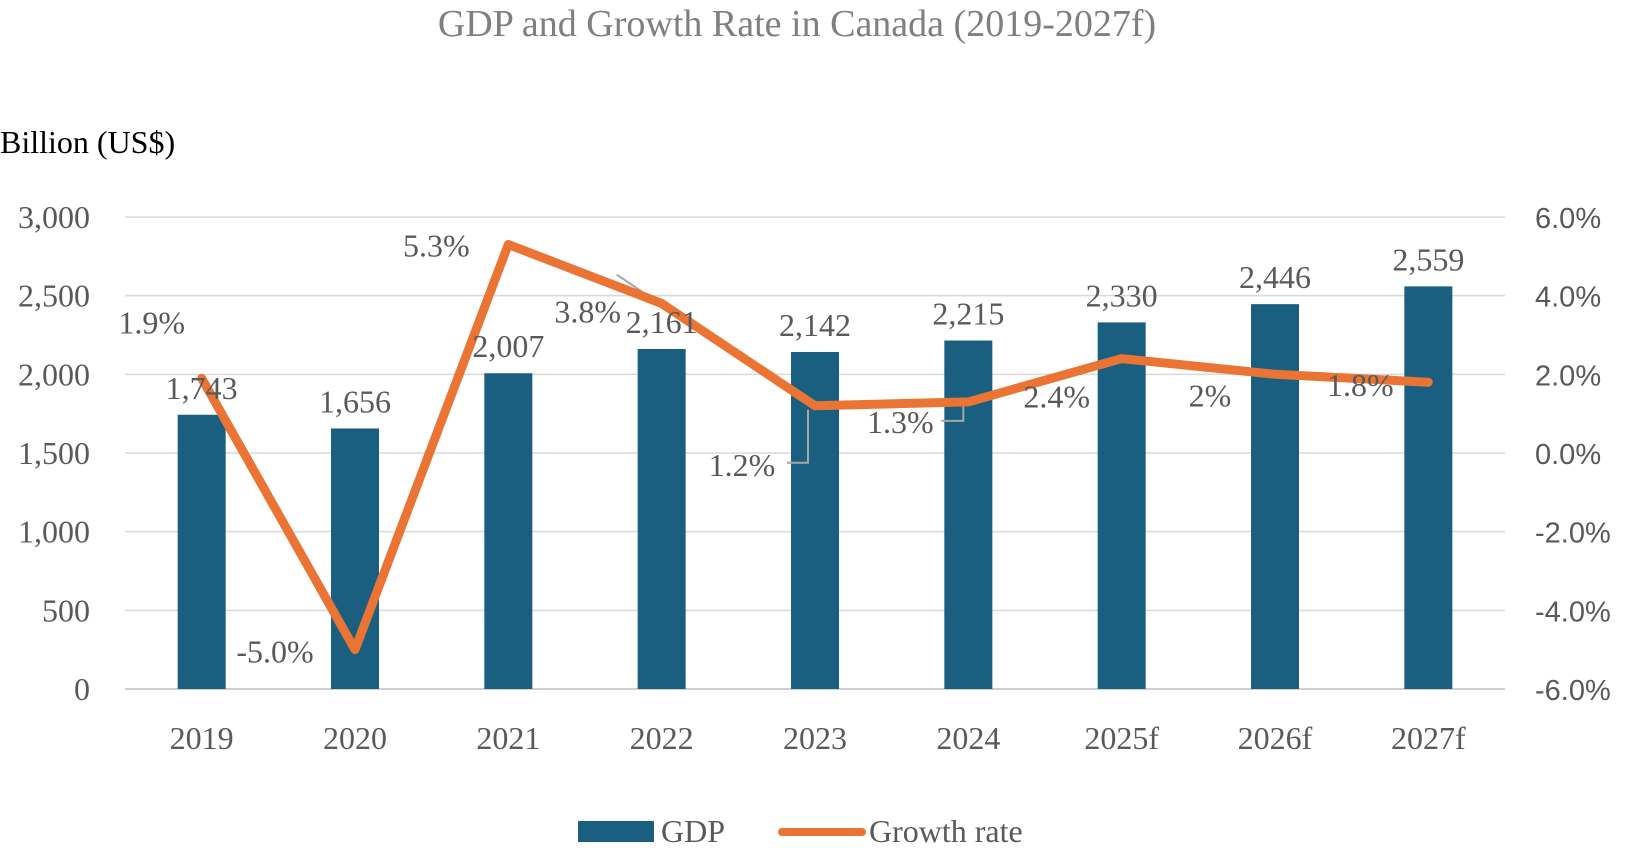  Describe the element at coordinates (1056, 397) in the screenshot. I see `growth-data-label: 2.4%` at that location.